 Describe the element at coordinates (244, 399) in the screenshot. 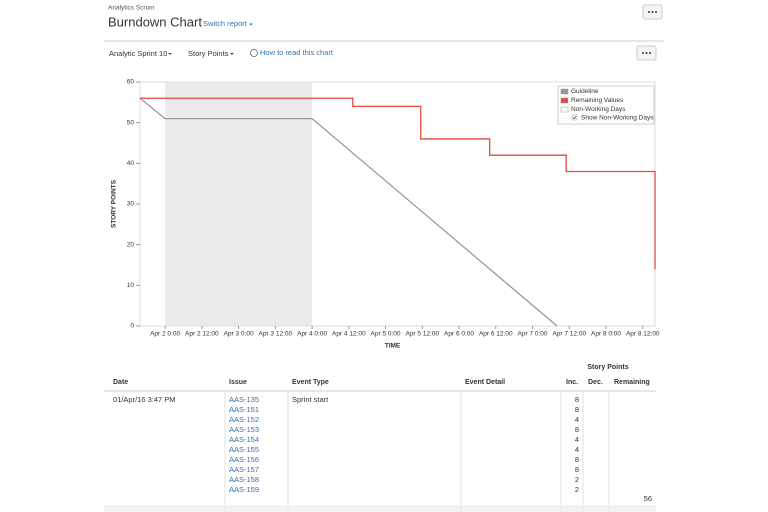

I see `issue-link: AAS-135` at that location.